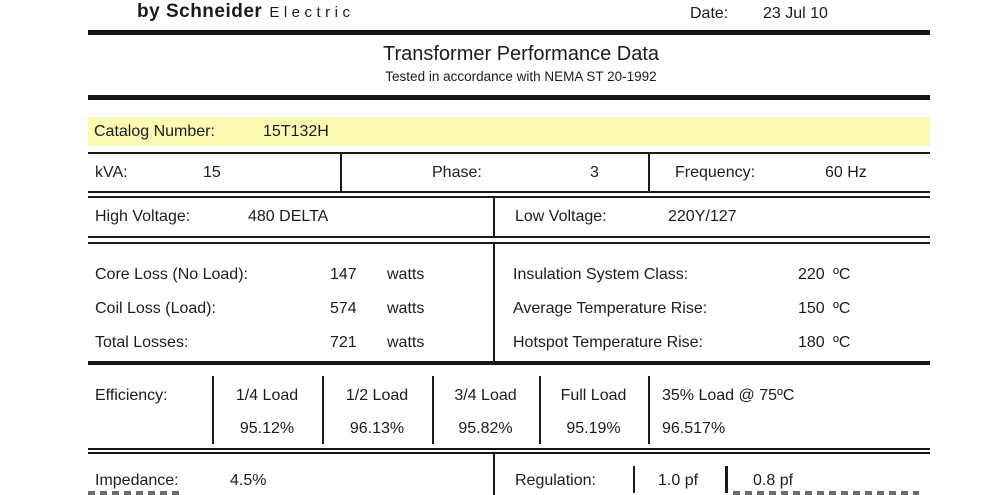  I want to click on catalog-number-label: Catalog Number:, so click(154, 131).